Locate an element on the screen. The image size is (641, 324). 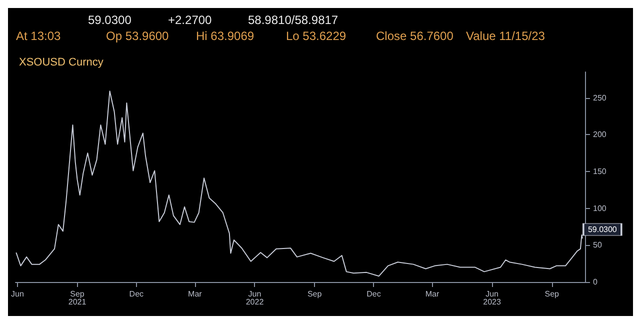
x-tick-label: Jun 2022 is located at coordinates (255, 298).